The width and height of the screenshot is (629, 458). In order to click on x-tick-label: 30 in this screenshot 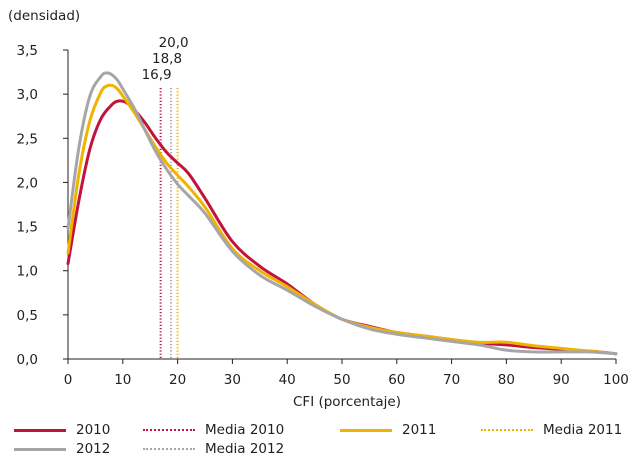, I will do `click(232, 380)`.